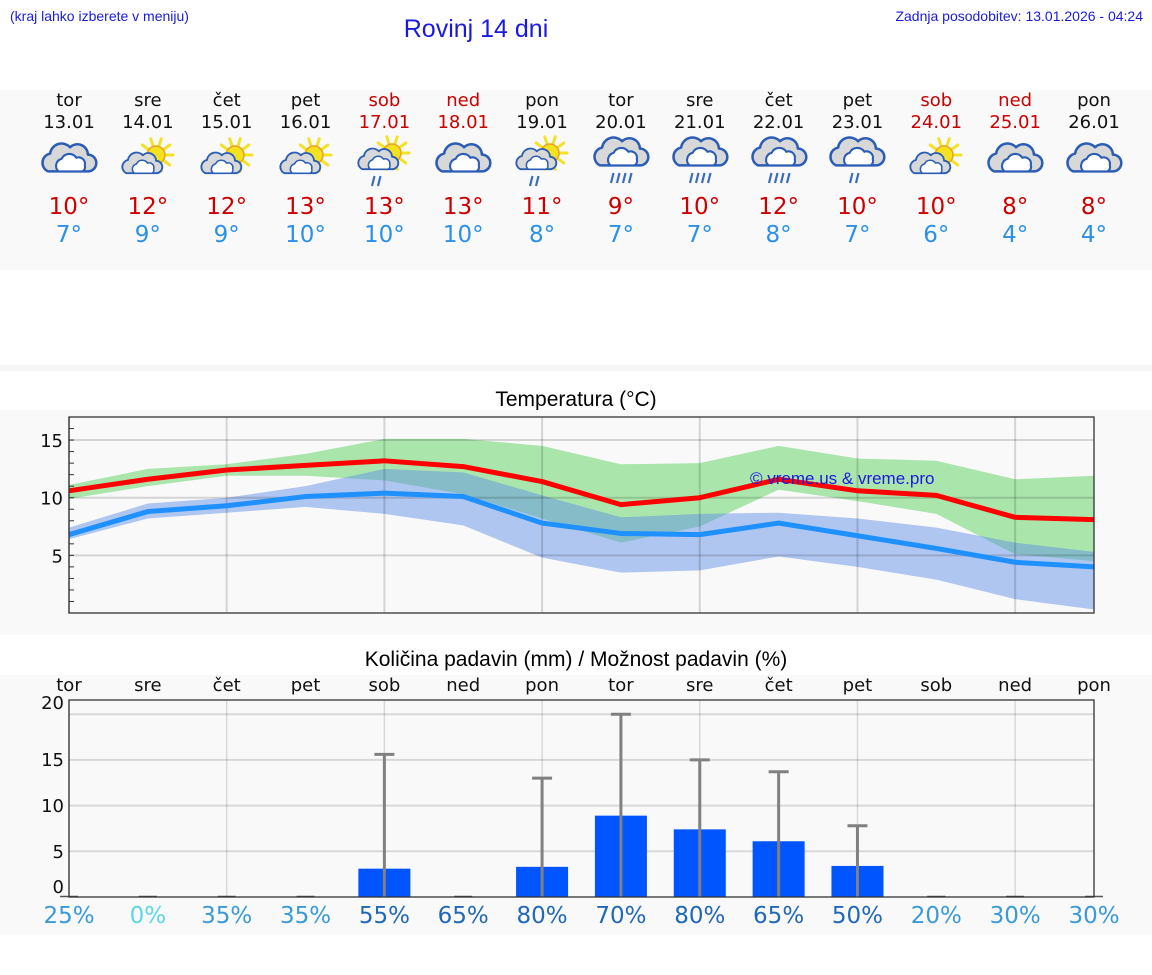 The height and width of the screenshot is (975, 1152). I want to click on max-temp: 9°, so click(620, 207).